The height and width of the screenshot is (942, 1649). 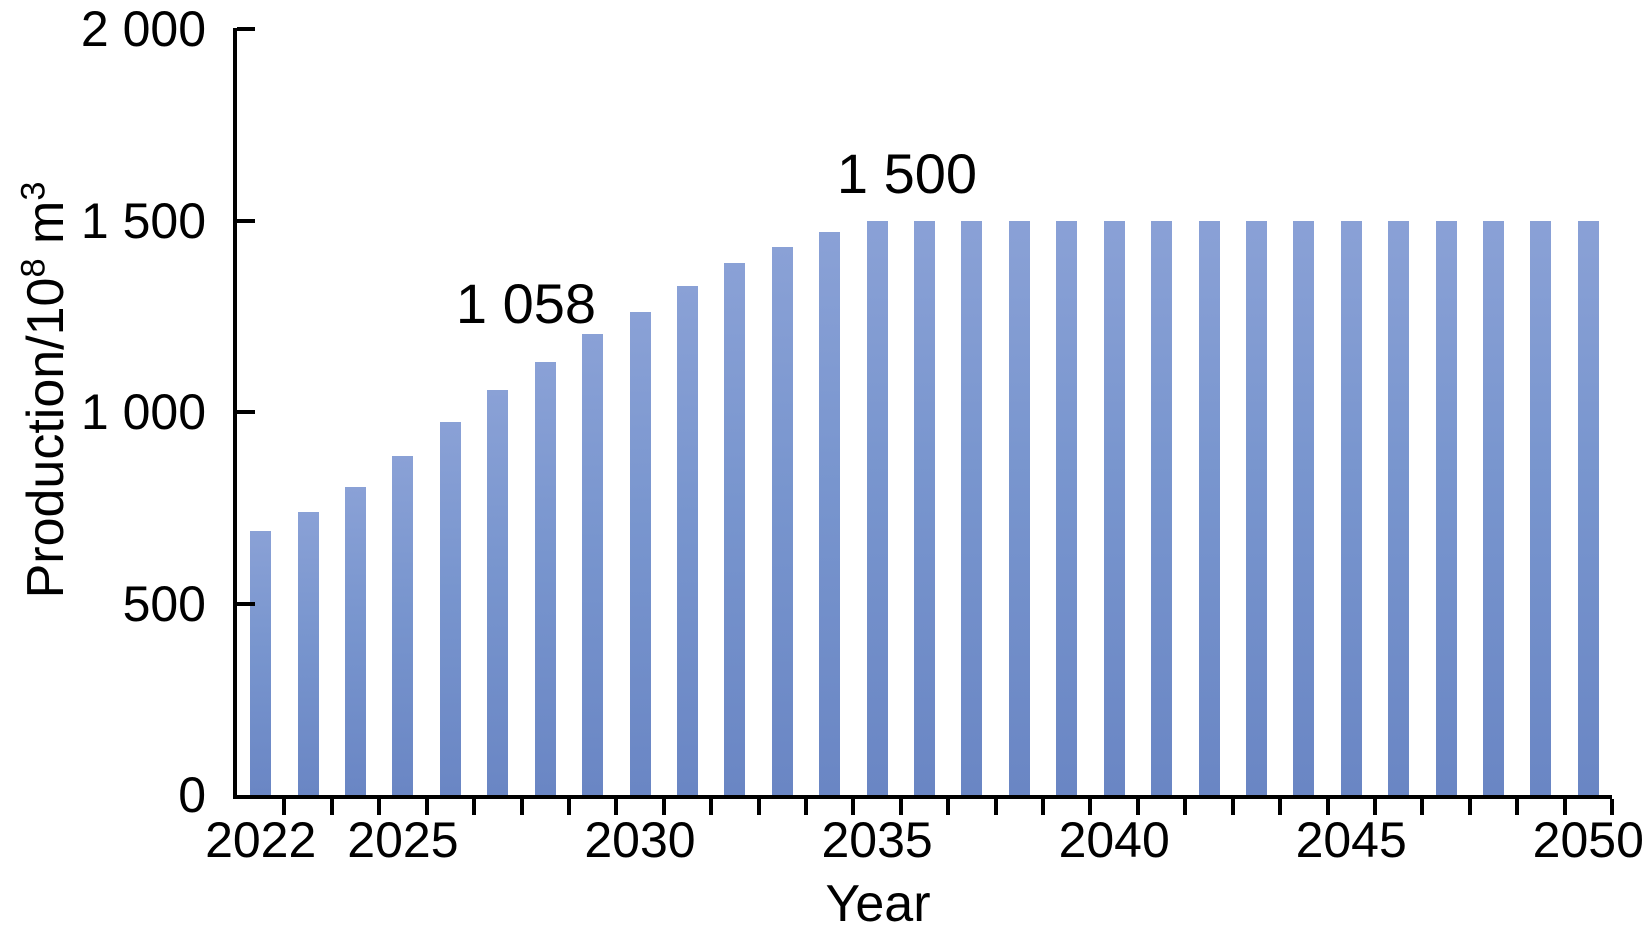 I want to click on bar-2030, so click(x=640, y=553).